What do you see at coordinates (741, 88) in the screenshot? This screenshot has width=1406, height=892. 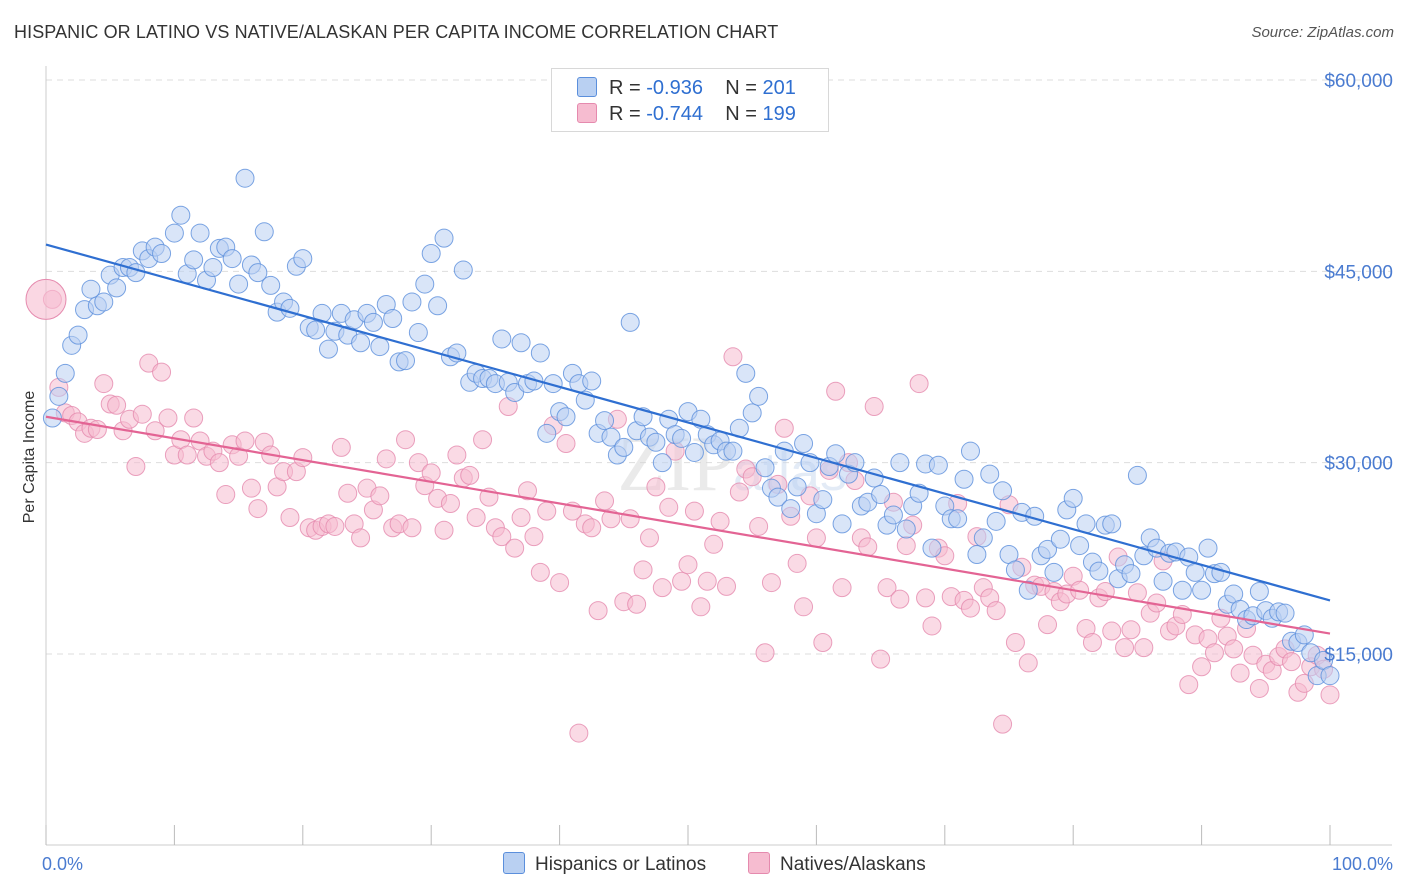 I see `legend-n-label: N =` at bounding box center [741, 88].